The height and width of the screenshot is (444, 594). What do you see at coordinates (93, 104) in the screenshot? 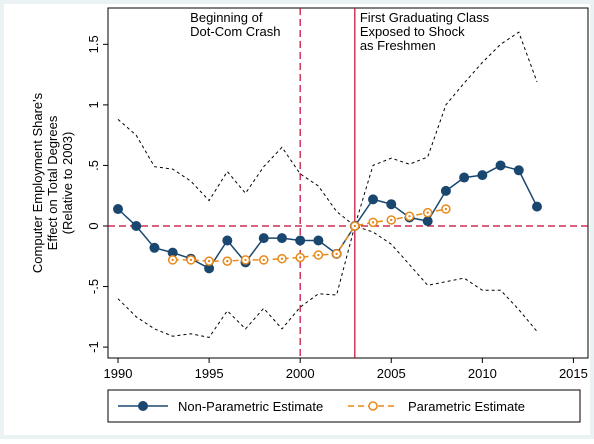
I see `y-tick-label: 1` at bounding box center [93, 104].